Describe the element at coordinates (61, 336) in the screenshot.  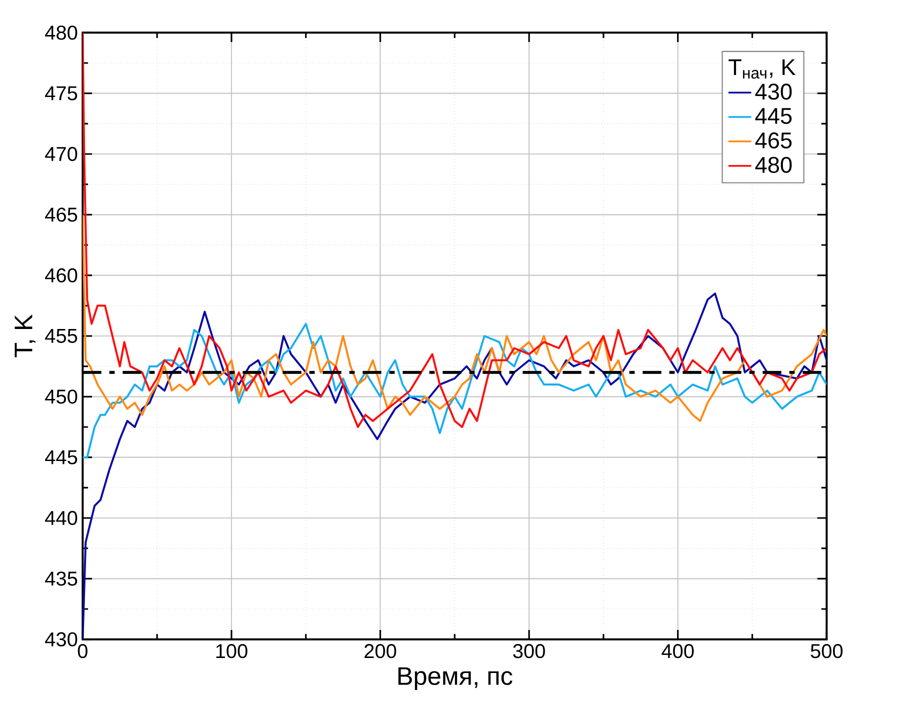
I see `y-tick-label: 455` at that location.